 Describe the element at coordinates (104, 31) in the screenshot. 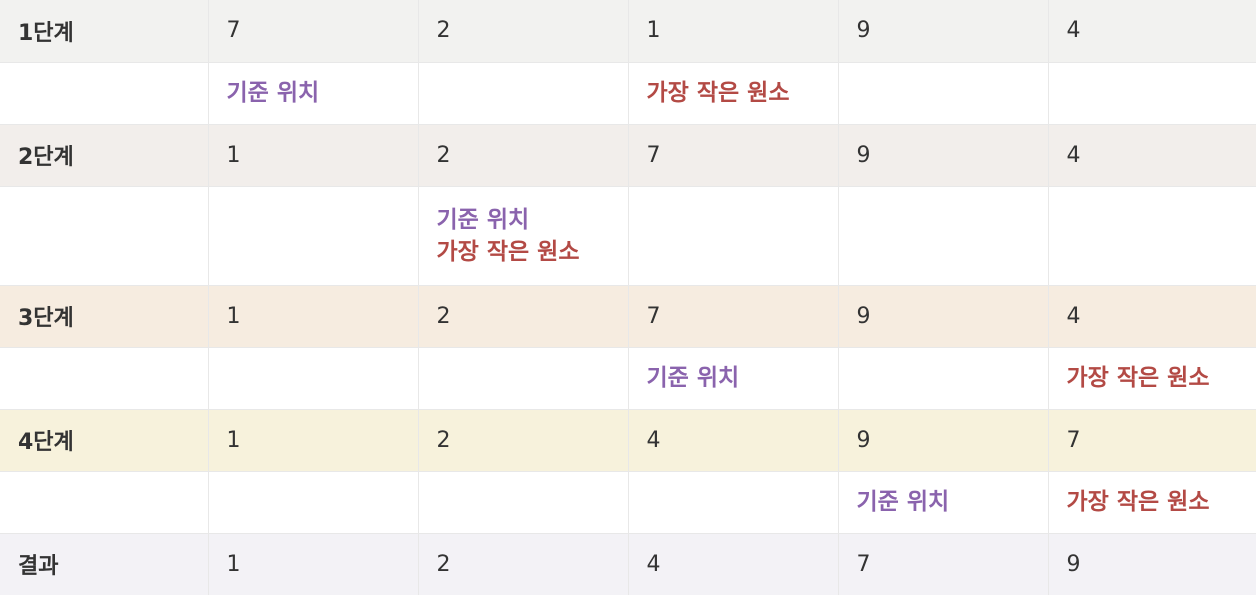

I see `stage-label: 1단계` at that location.